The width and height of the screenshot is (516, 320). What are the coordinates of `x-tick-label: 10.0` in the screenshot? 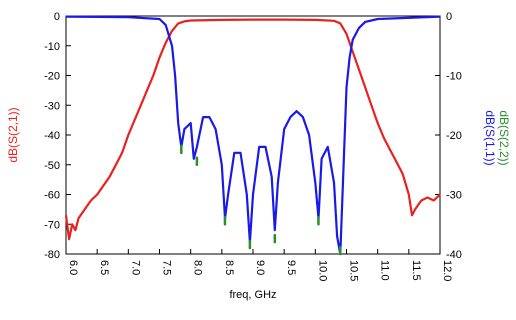 It's located at (322, 270).